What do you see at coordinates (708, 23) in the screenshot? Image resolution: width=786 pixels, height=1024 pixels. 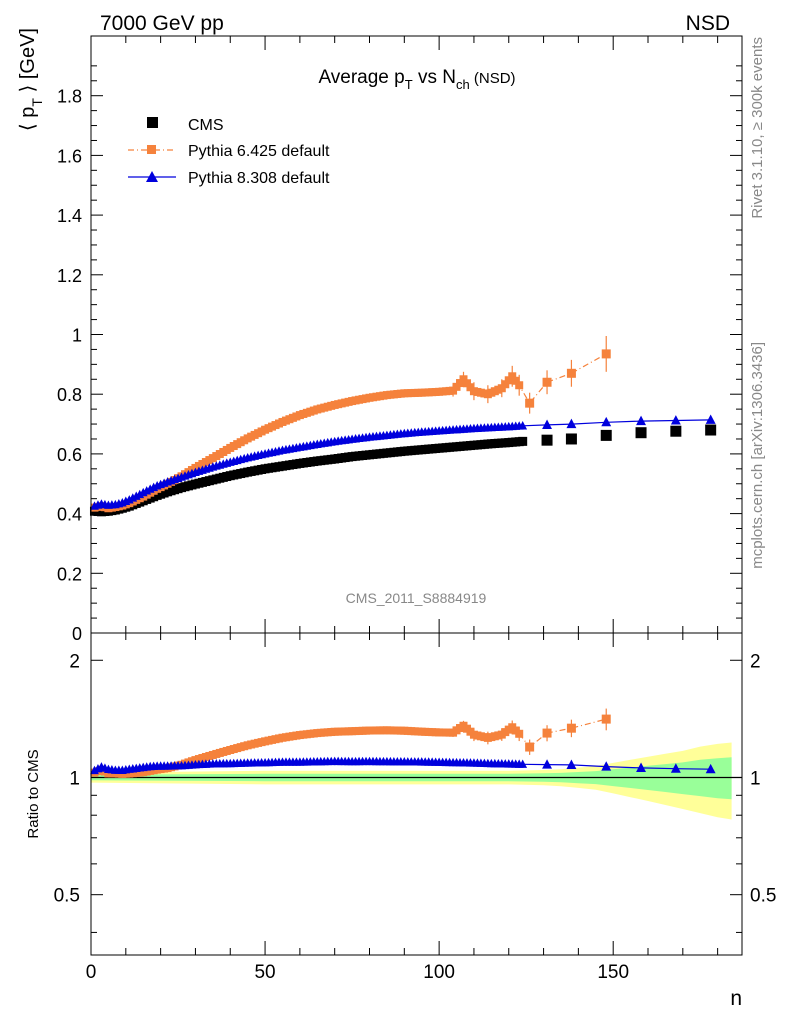 I see `header-right: NSD` at bounding box center [708, 23].